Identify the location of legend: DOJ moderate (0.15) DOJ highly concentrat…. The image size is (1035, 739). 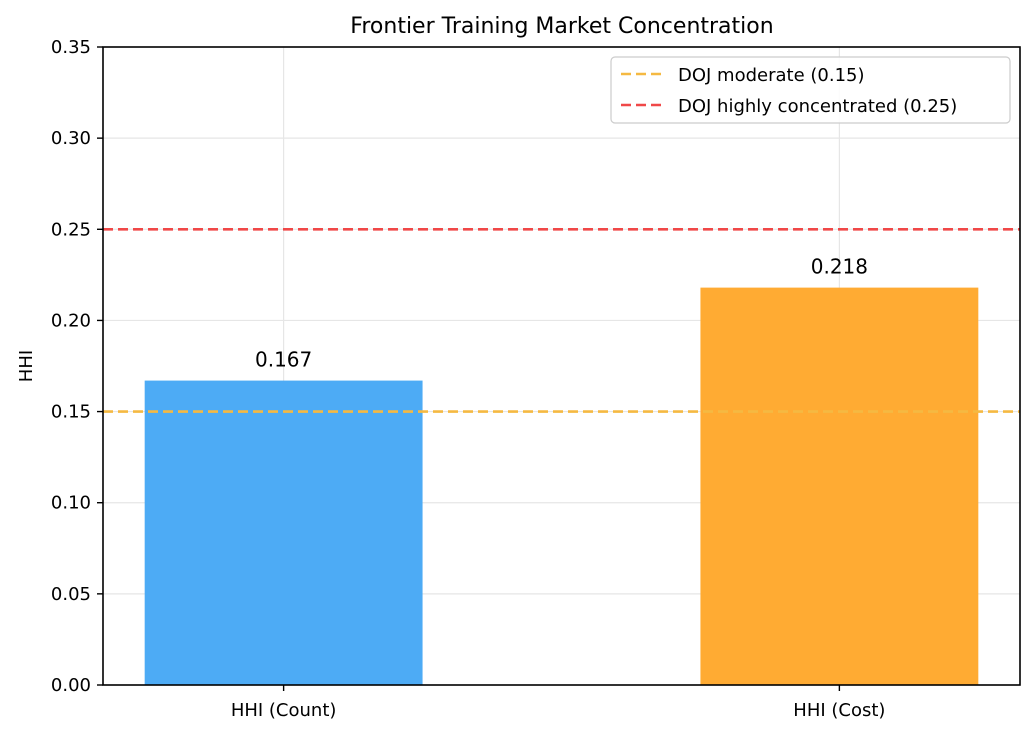
(810, 90).